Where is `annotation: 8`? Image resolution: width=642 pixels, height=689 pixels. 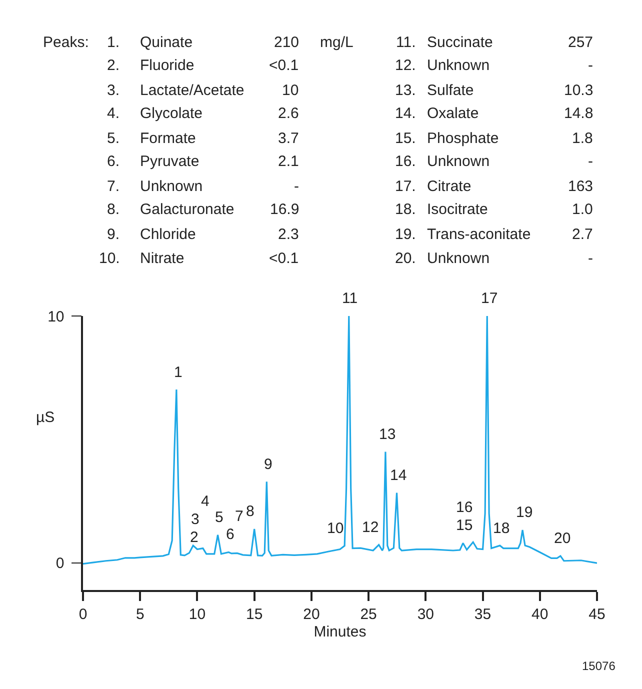 annotation: 8 is located at coordinates (250, 511).